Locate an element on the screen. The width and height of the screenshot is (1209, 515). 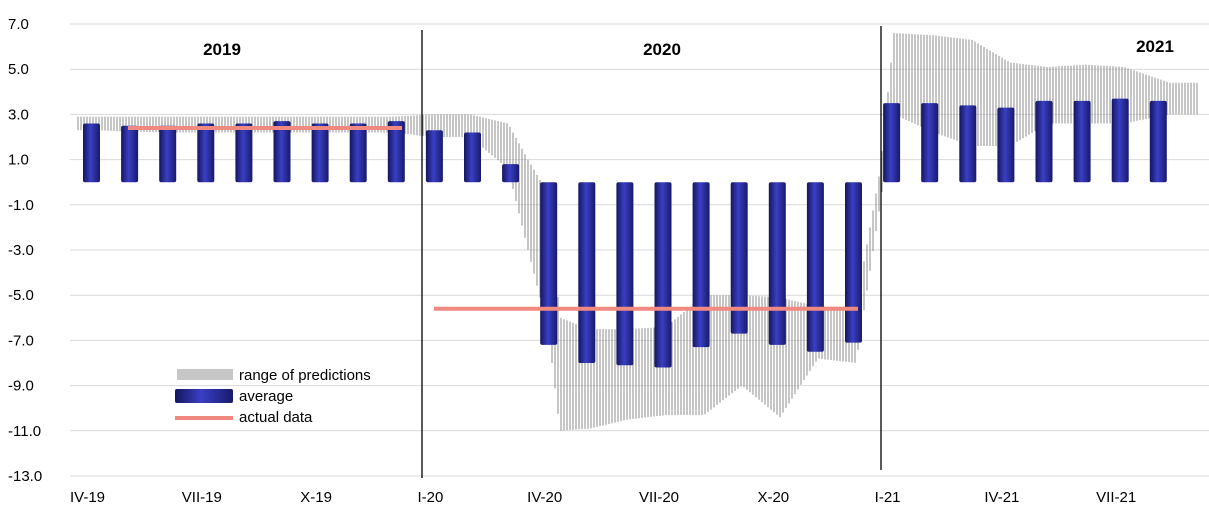
x-tick-label: X-20 is located at coordinates (773, 497).